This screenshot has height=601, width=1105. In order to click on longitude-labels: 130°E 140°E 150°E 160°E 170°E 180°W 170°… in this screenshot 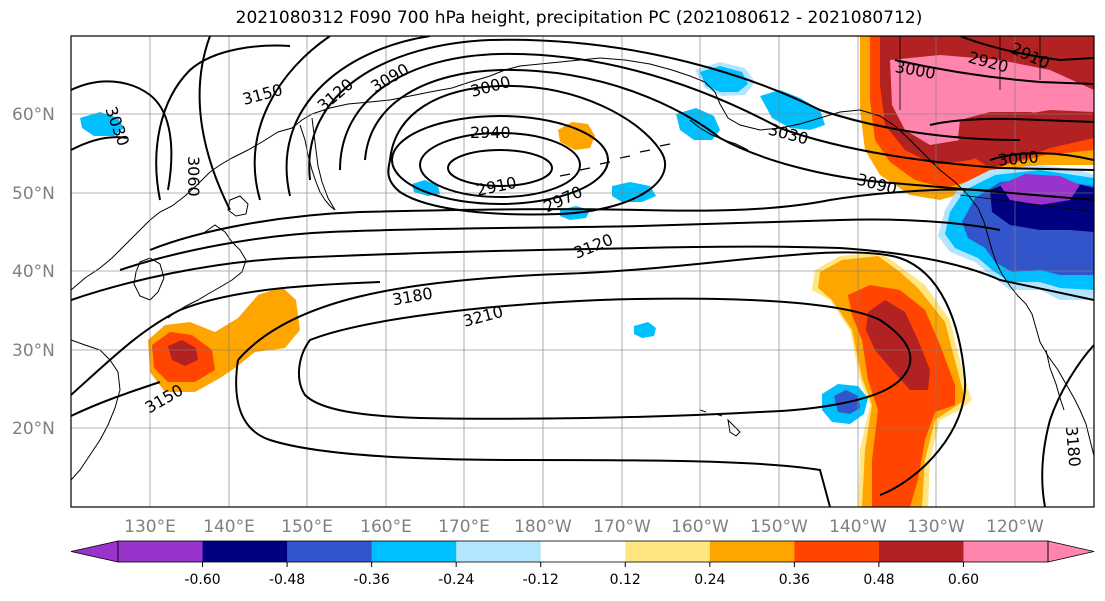, I will do `click(584, 527)`.